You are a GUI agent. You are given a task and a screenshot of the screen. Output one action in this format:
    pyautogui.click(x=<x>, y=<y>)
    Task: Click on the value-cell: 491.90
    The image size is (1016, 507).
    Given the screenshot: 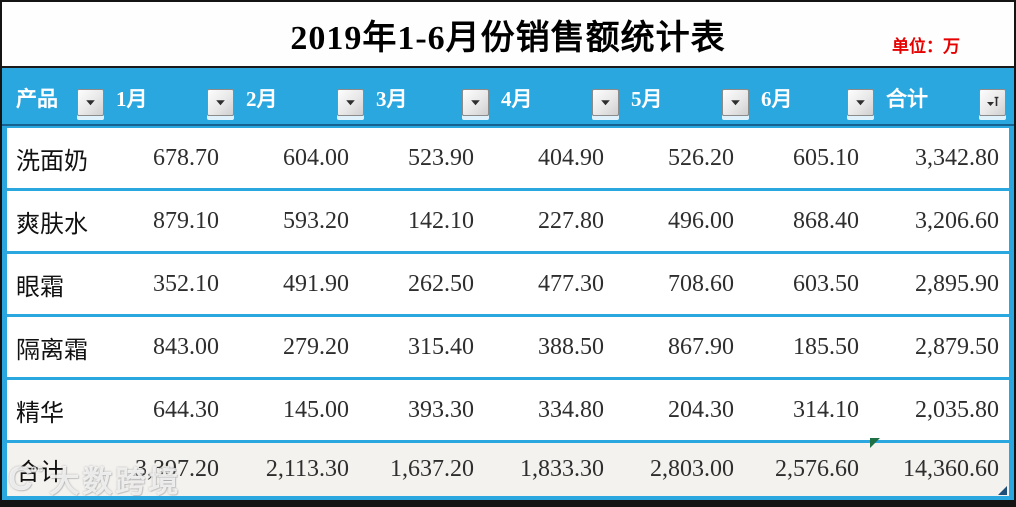 What is the action you would take?
    pyautogui.click(x=316, y=283)
    